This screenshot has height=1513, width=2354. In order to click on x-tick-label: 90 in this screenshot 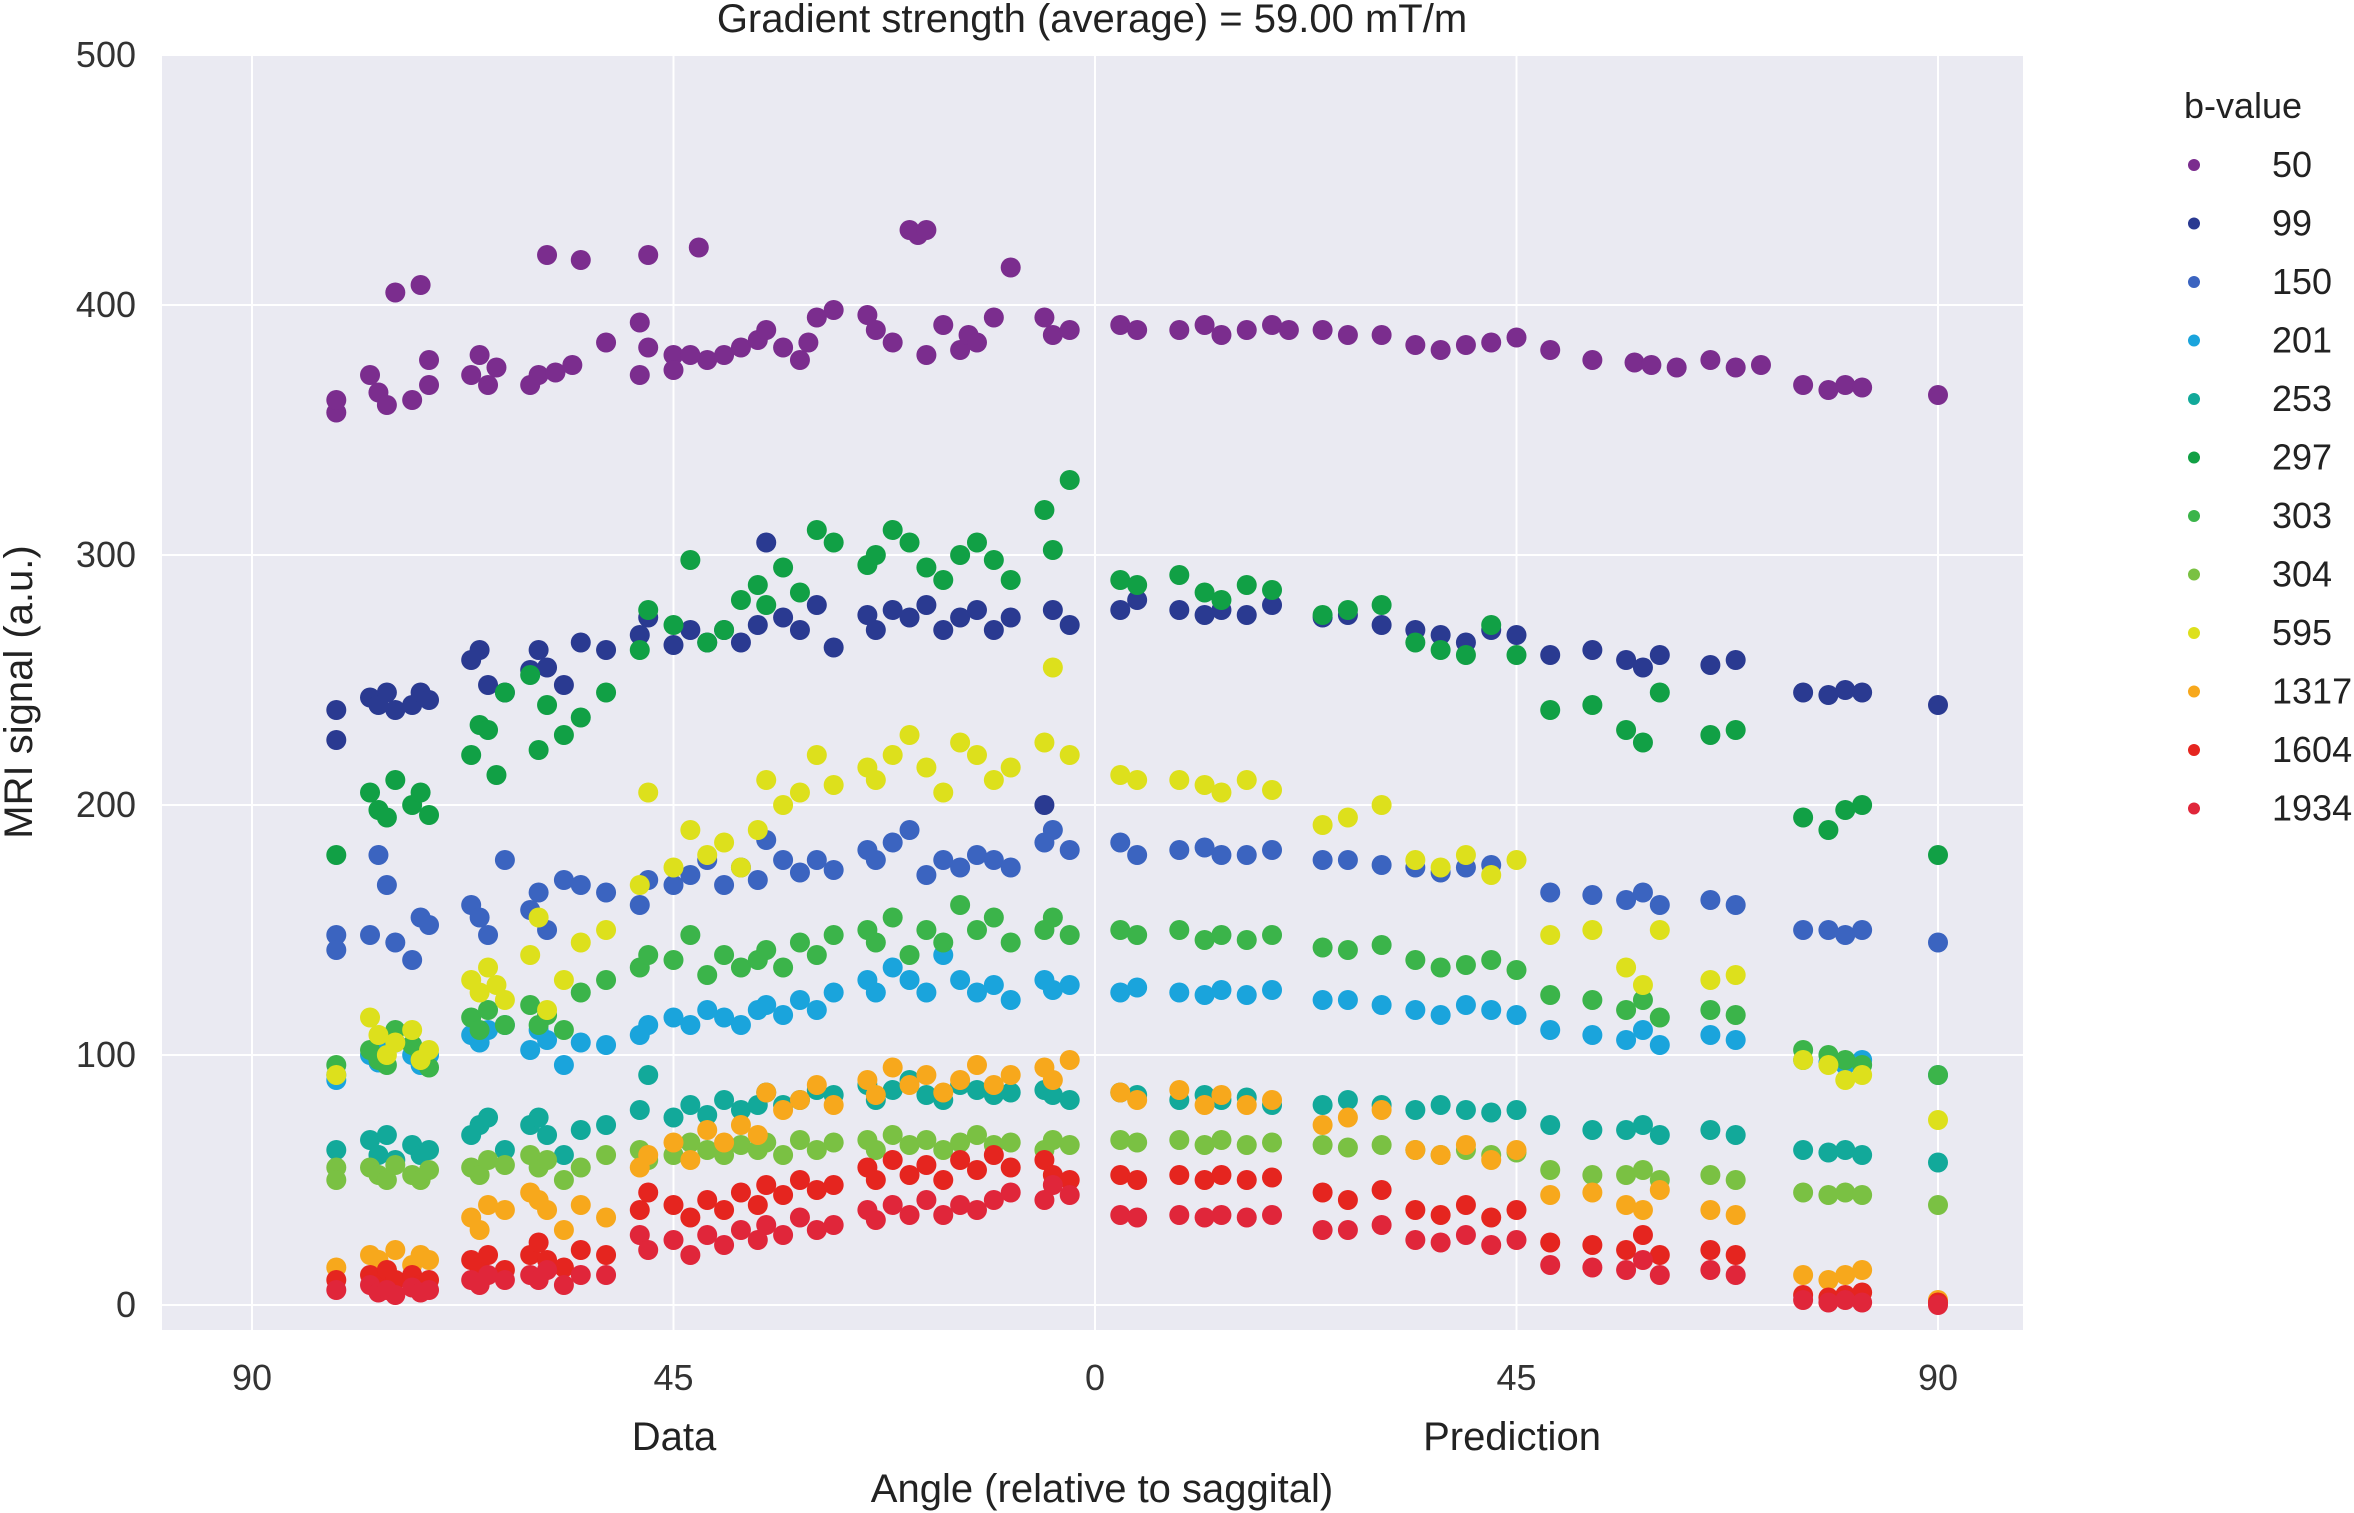, I will do `click(1938, 1377)`.